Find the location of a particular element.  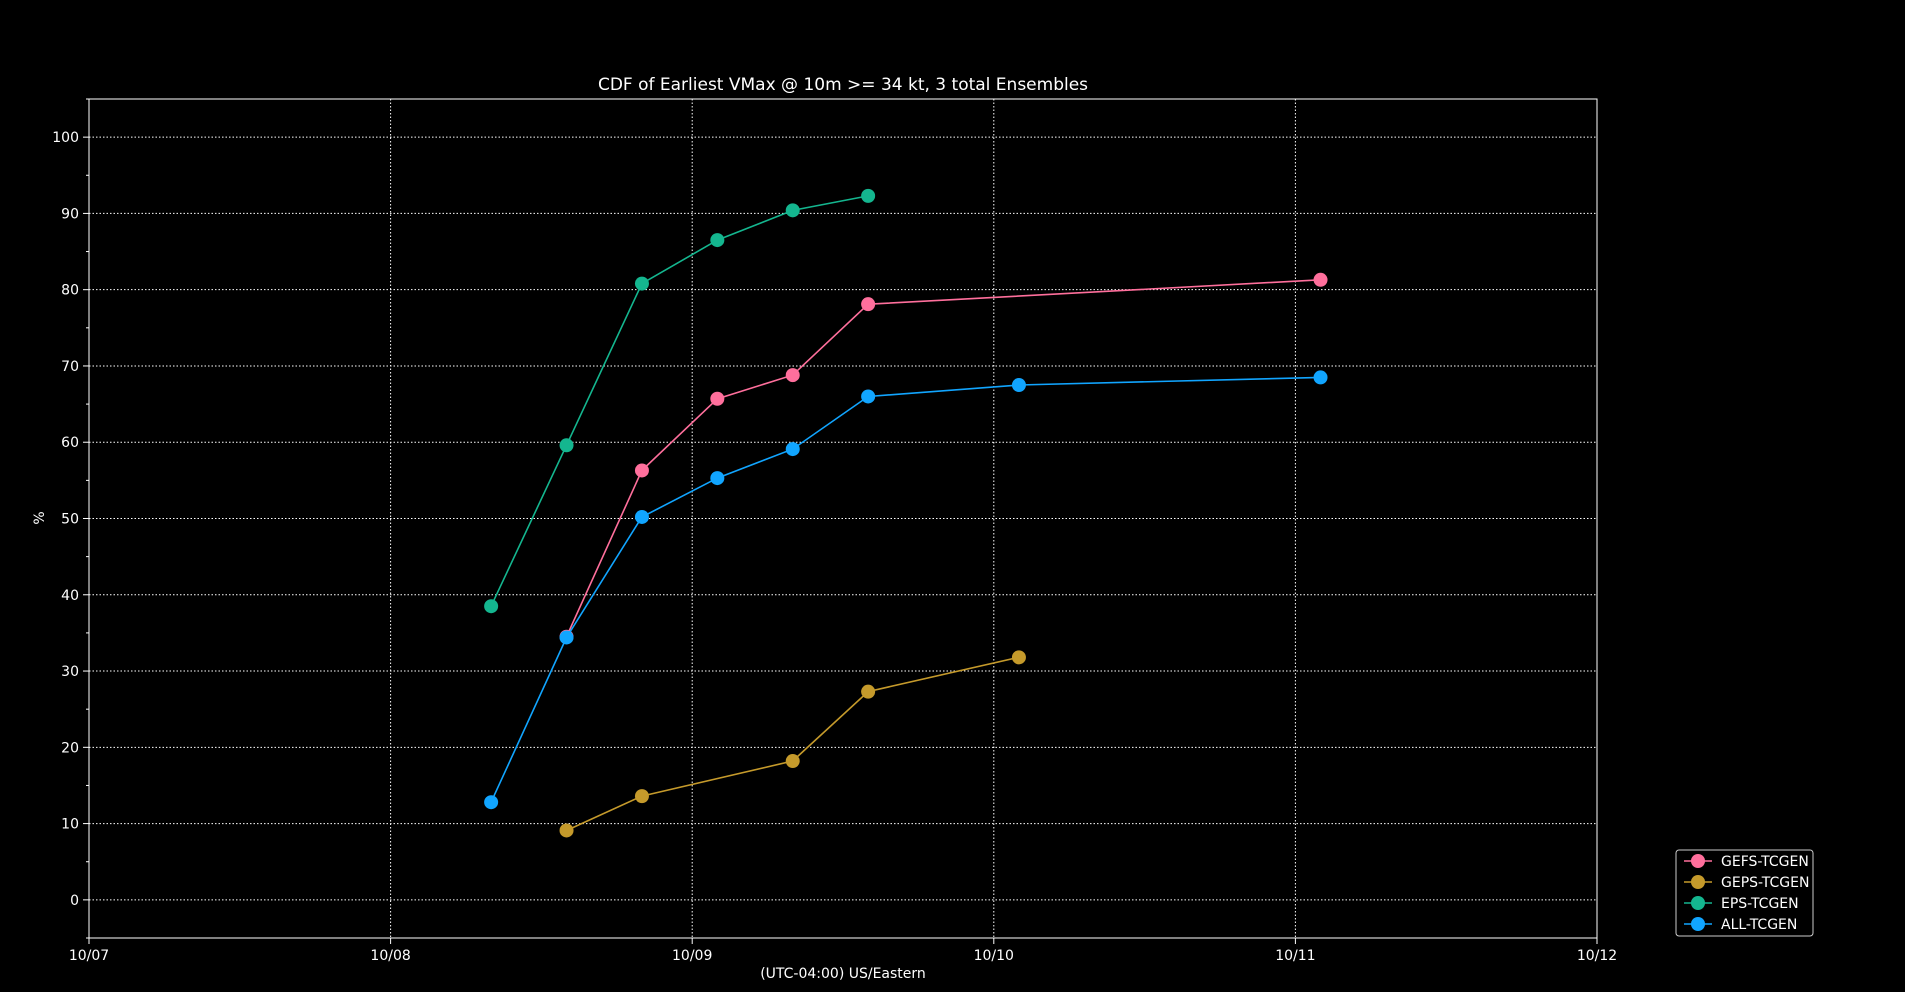

y-tick-label: 10 is located at coordinates (70, 825).